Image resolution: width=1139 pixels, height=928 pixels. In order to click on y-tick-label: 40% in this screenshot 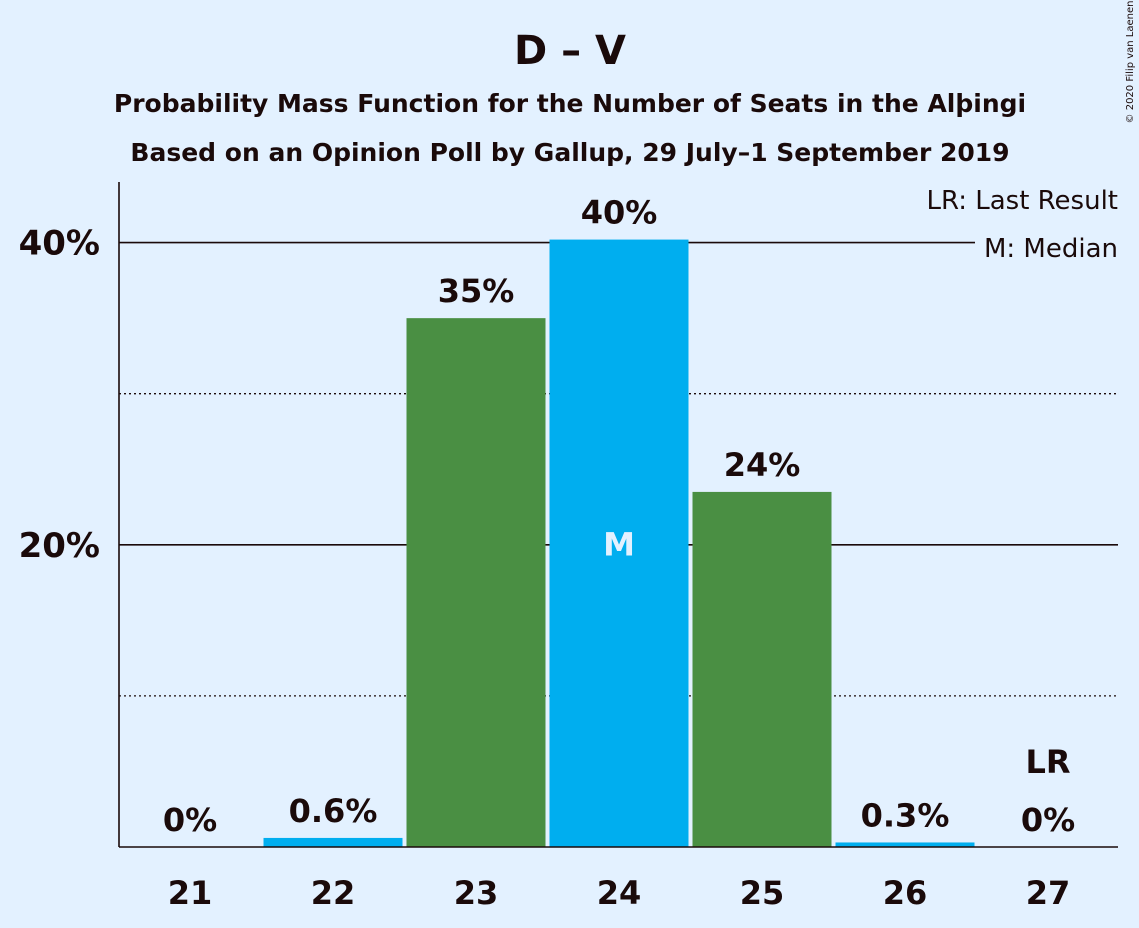, I will do `click(59, 244)`.